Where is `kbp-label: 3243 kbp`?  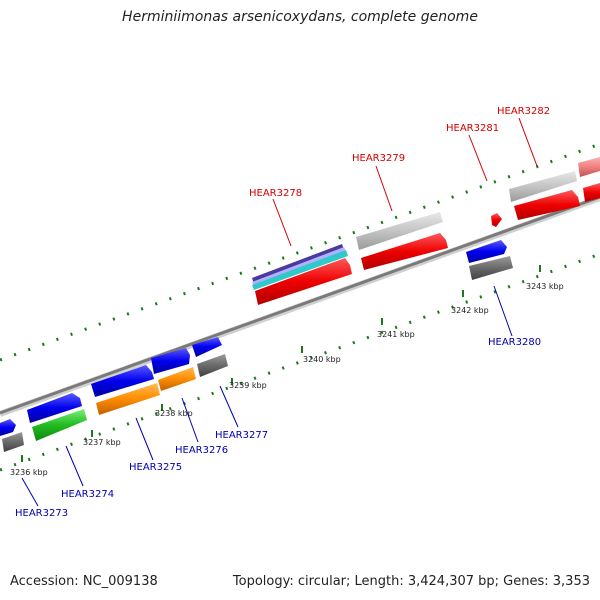
kbp-label: 3243 kbp is located at coordinates (545, 286).